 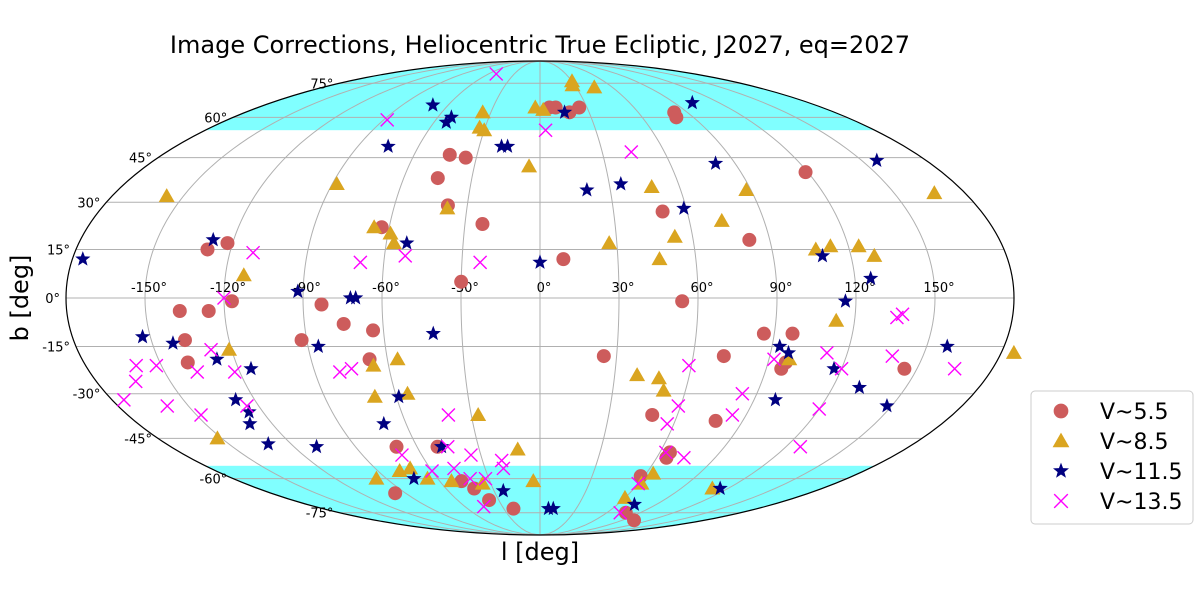 What do you see at coordinates (140, 159) in the screenshot?
I see `y-tick-label: 45°` at bounding box center [140, 159].